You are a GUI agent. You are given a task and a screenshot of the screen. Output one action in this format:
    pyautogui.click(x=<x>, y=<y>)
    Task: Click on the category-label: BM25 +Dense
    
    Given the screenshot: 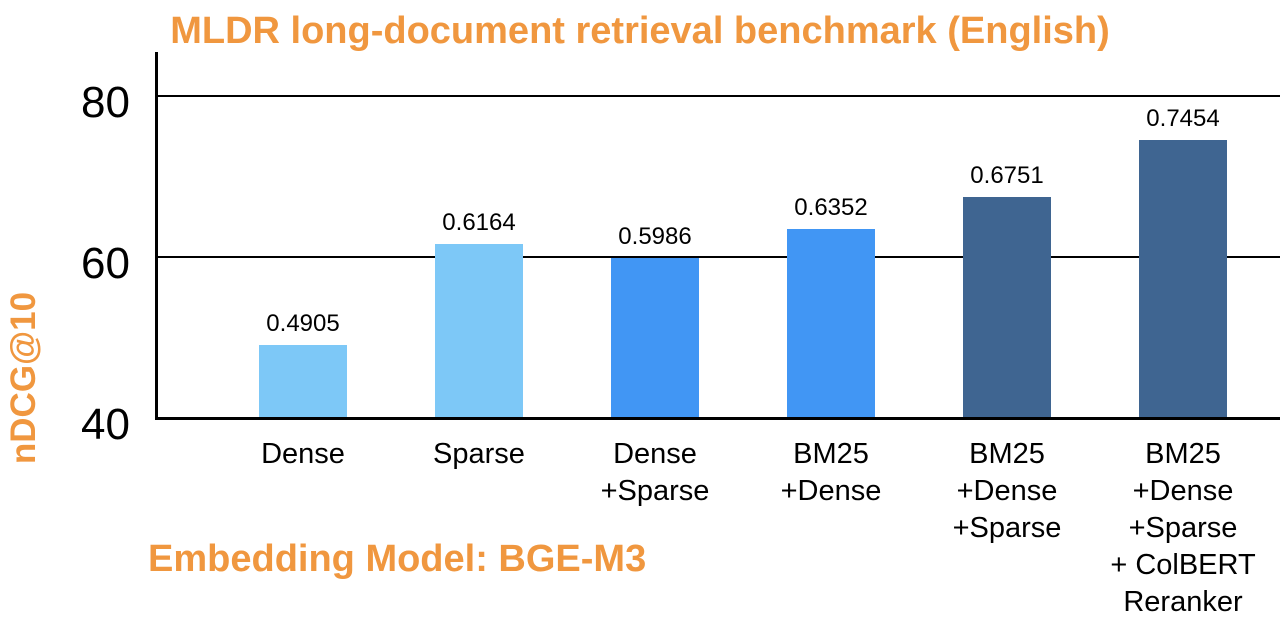 What is the action you would take?
    pyautogui.click(x=831, y=473)
    